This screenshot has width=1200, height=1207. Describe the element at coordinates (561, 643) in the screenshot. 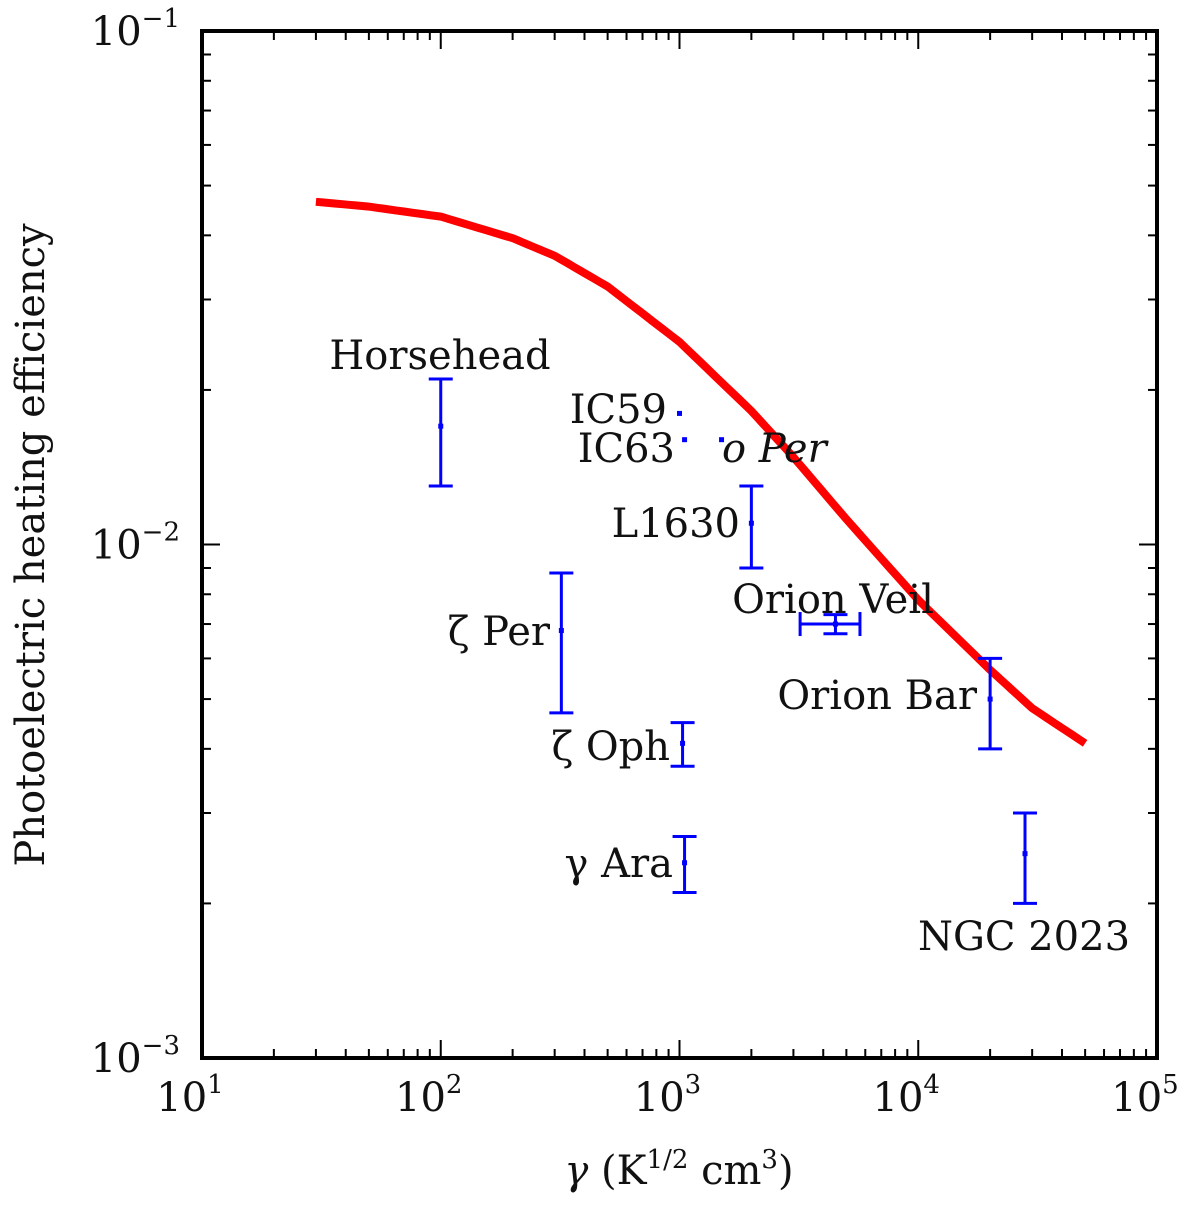

I see `data-point-zeta-Per` at that location.